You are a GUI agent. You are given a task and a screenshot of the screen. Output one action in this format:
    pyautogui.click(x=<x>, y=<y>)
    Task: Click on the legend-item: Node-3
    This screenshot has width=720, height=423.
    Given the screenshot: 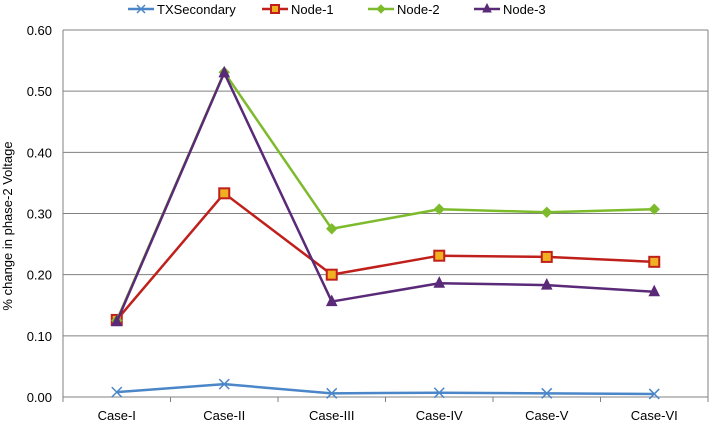 What is the action you would take?
    pyautogui.click(x=510, y=9)
    